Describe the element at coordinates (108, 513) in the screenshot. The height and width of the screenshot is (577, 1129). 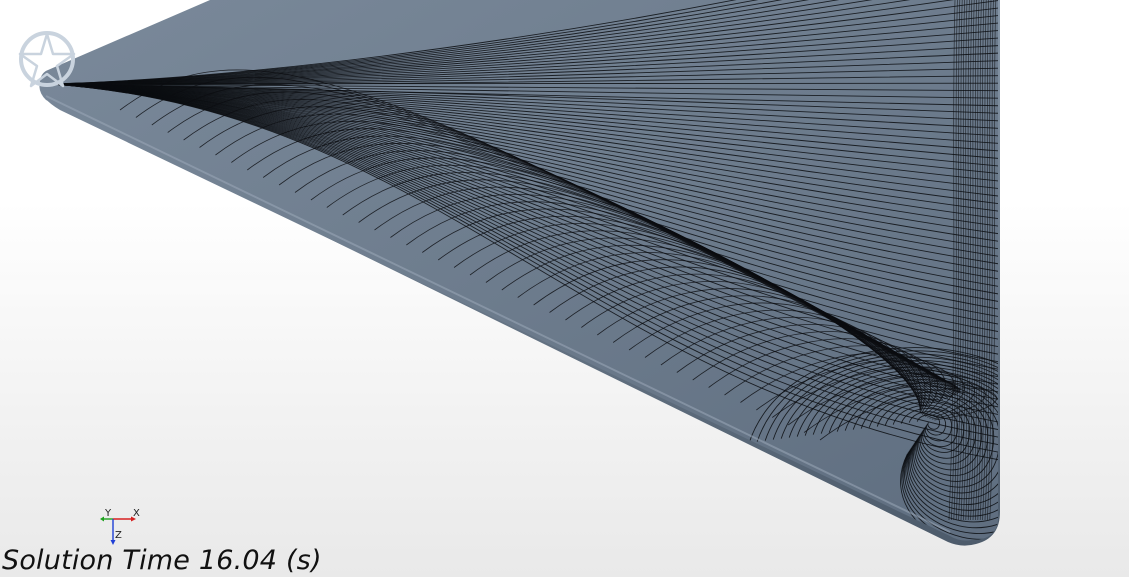
I see `triad-y-label: Y` at that location.